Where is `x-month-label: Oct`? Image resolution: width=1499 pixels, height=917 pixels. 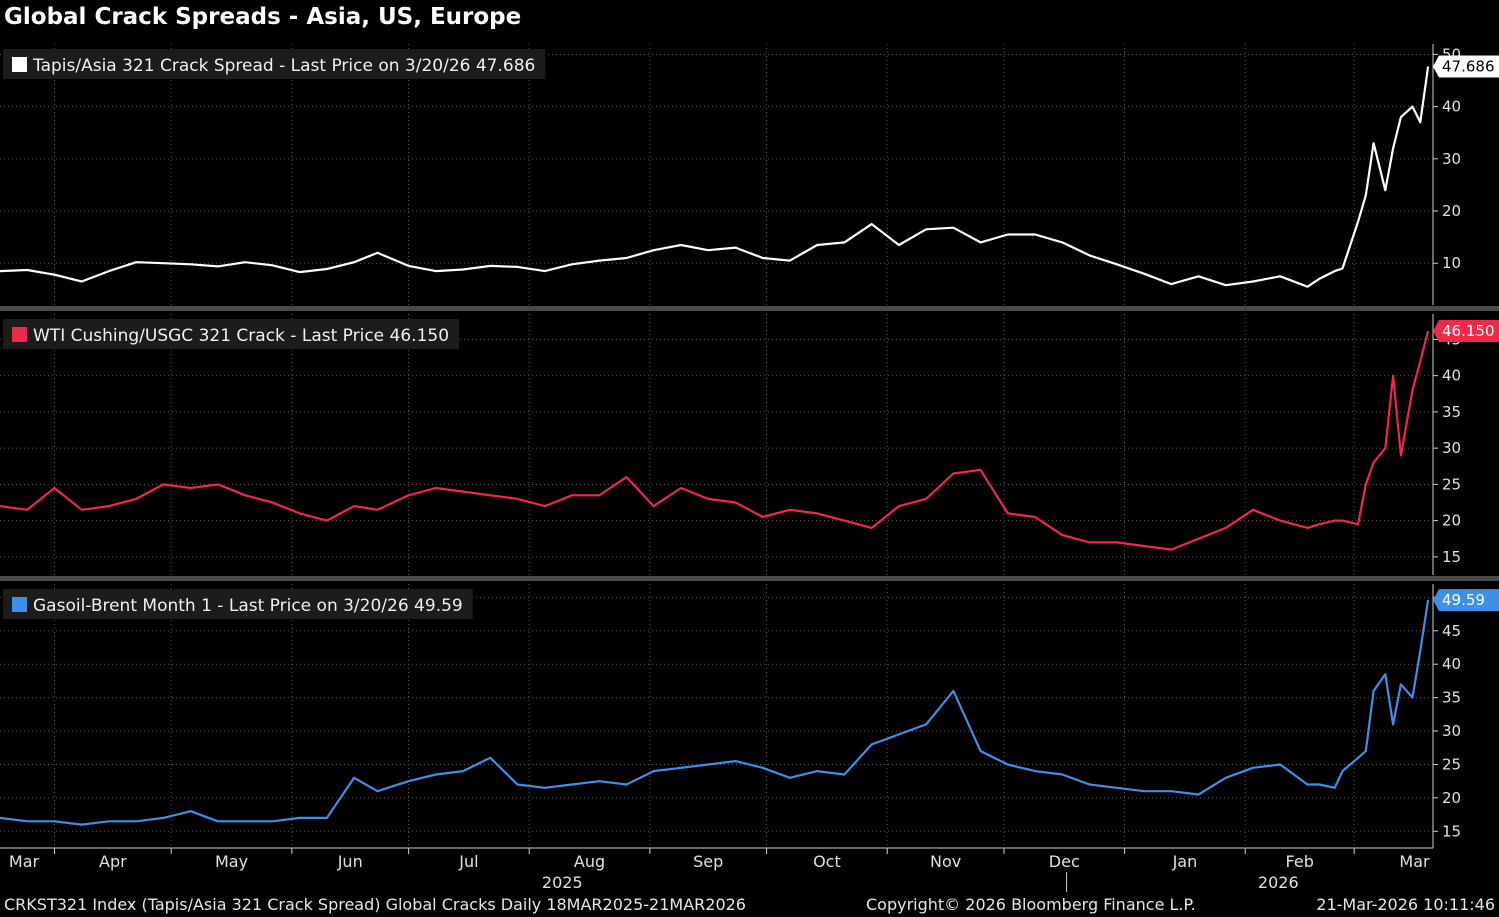 x-month-label: Oct is located at coordinates (827, 861).